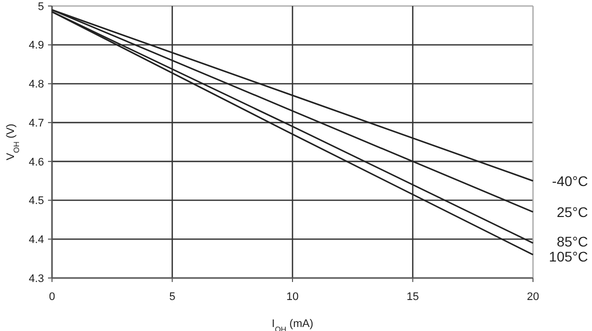 The height and width of the screenshot is (331, 592). What do you see at coordinates (41, 6) in the screenshot?
I see `y-tick-label: 5` at bounding box center [41, 6].